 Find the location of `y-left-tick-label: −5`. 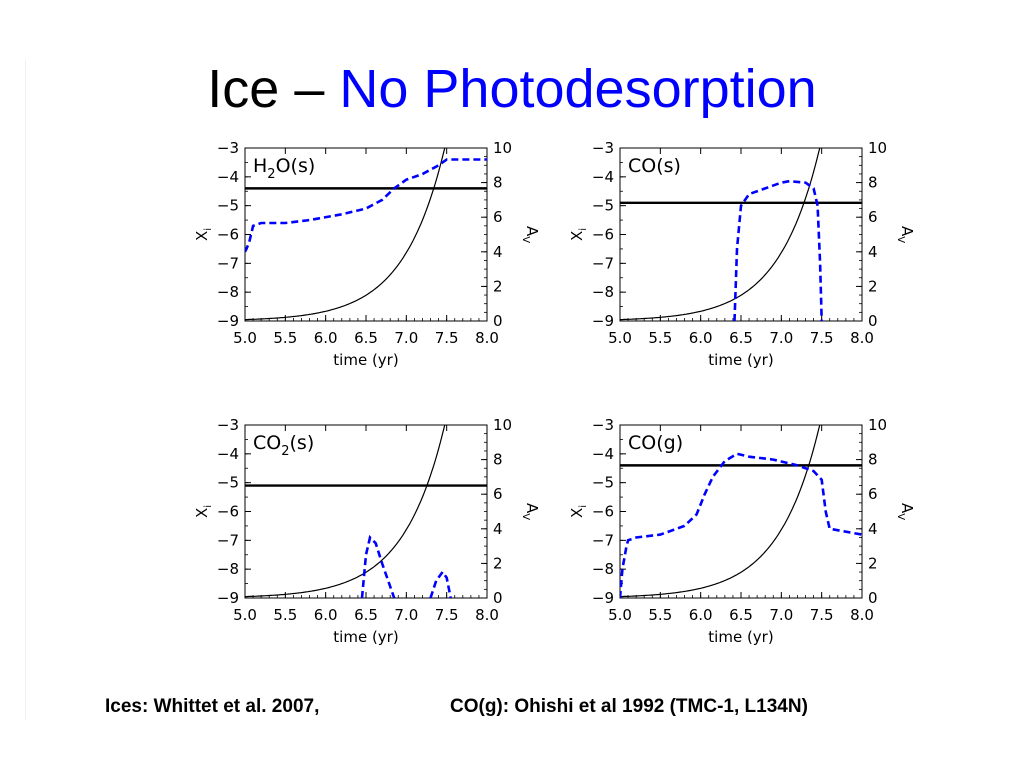

y-left-tick-label: −5 is located at coordinates (228, 206).